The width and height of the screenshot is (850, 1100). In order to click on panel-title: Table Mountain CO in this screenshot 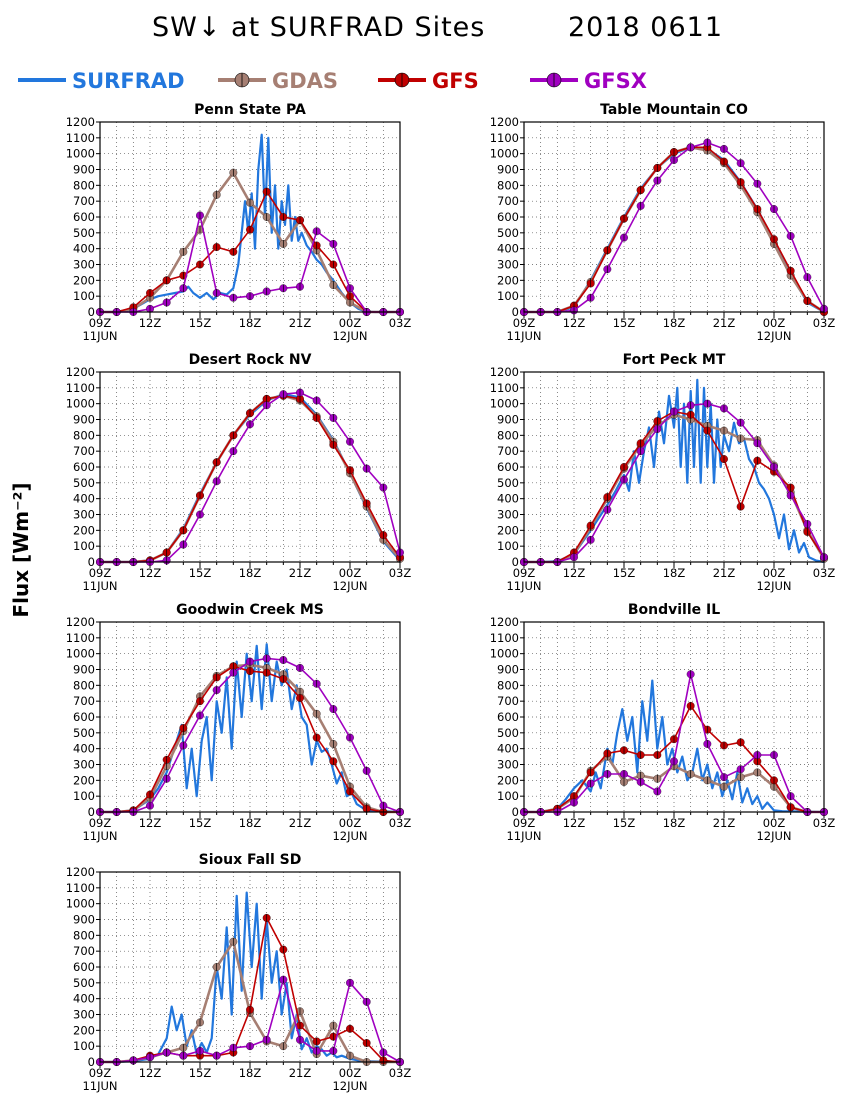, I will do `click(674, 110)`.